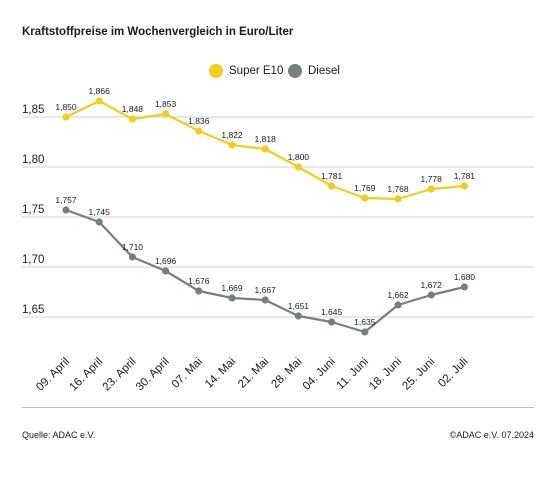 This screenshot has width=556, height=487. What do you see at coordinates (398, 295) in the screenshot?
I see `data-label: 1,662` at bounding box center [398, 295].